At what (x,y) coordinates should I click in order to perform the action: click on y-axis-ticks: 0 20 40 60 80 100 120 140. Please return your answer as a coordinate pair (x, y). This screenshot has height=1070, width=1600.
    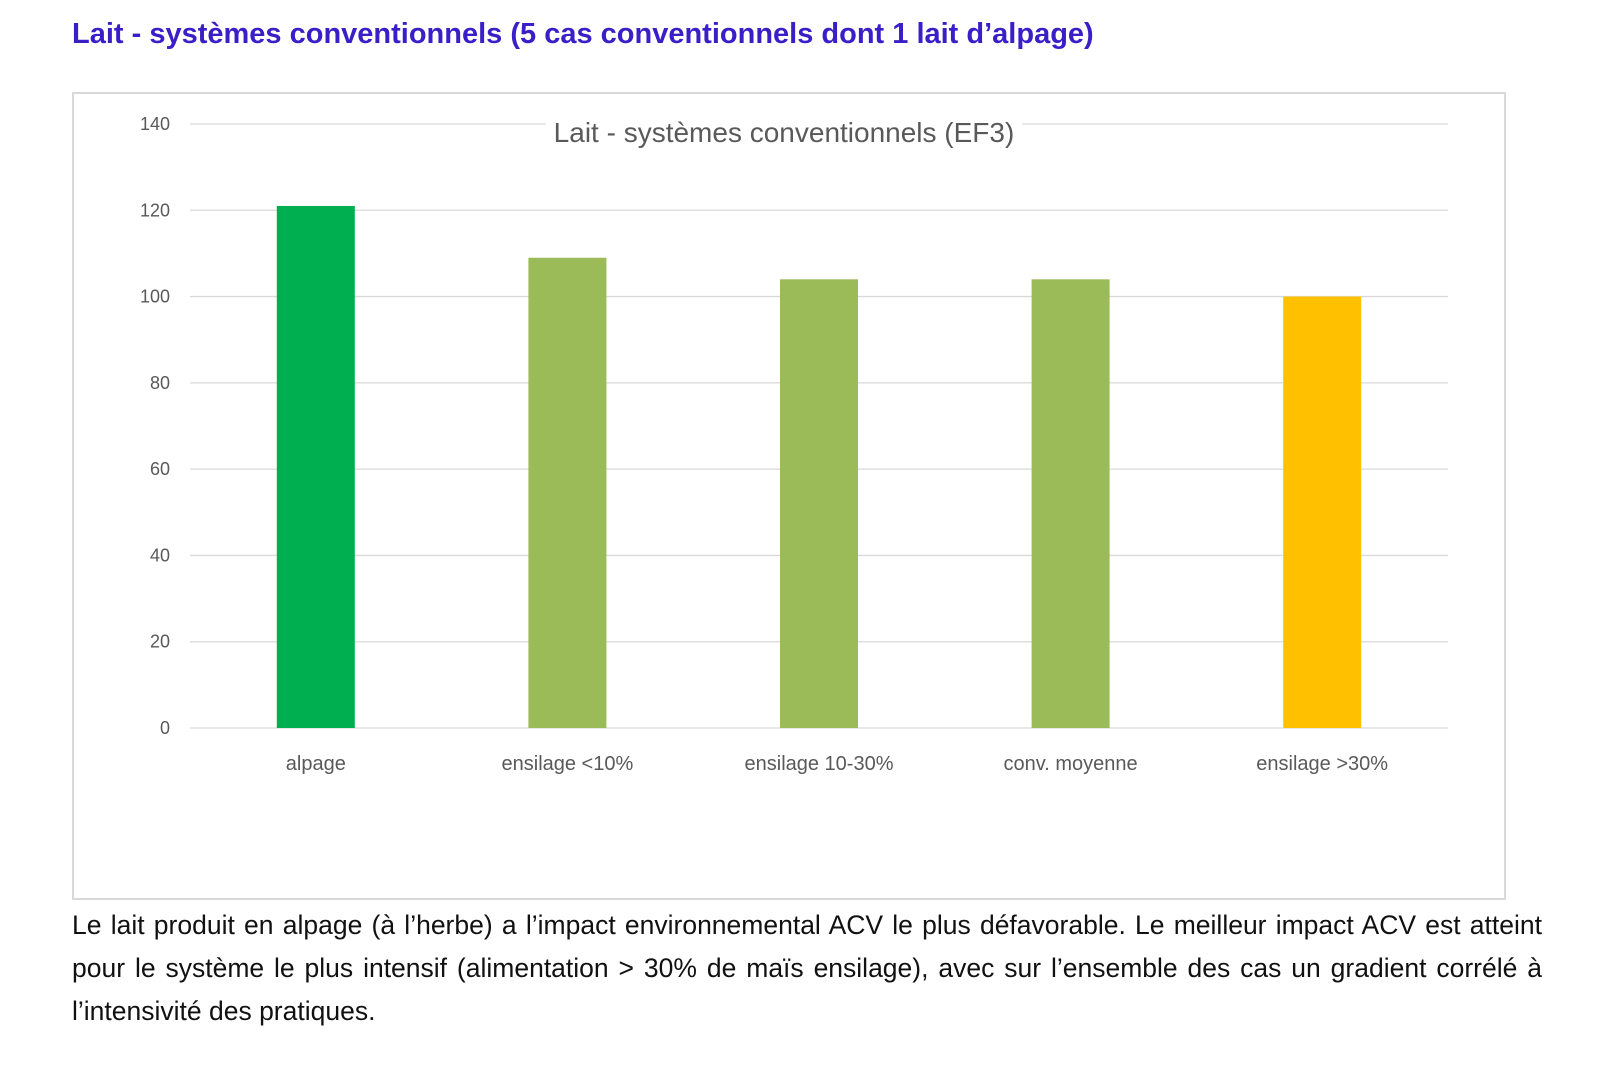
    Looking at the image, I should click on (155, 426).